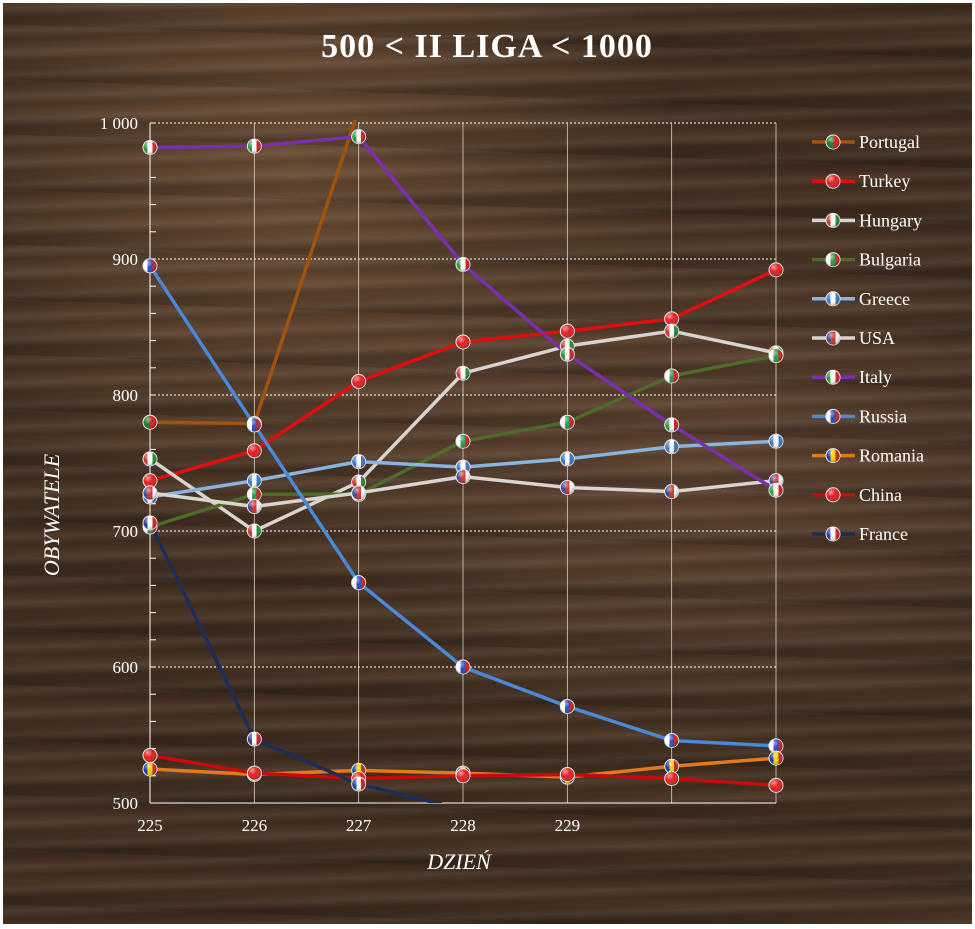  Describe the element at coordinates (119, 123) in the screenshot. I see `y-tick-label: 1 000` at that location.